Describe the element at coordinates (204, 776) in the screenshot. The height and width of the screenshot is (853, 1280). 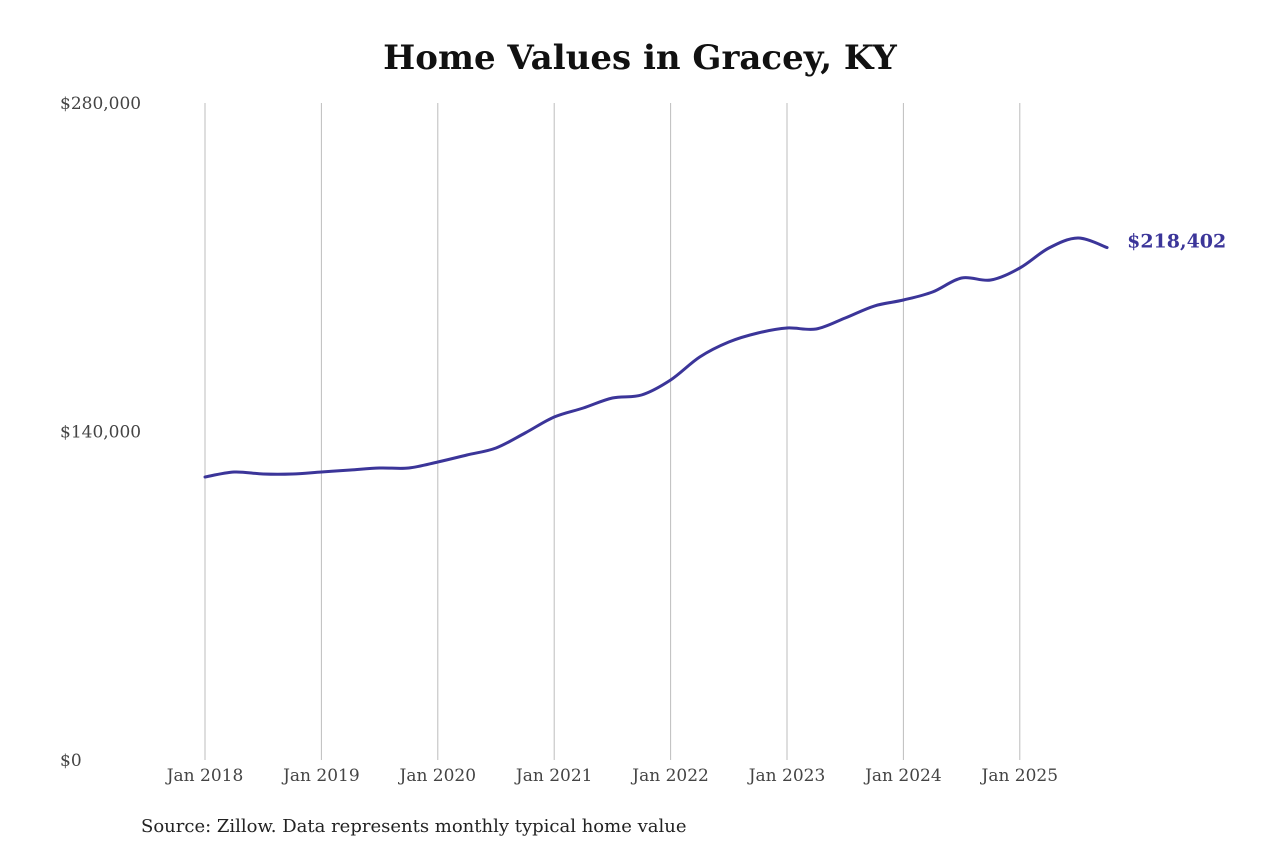
I see `x-tick-label: Jan 2018` at that location.